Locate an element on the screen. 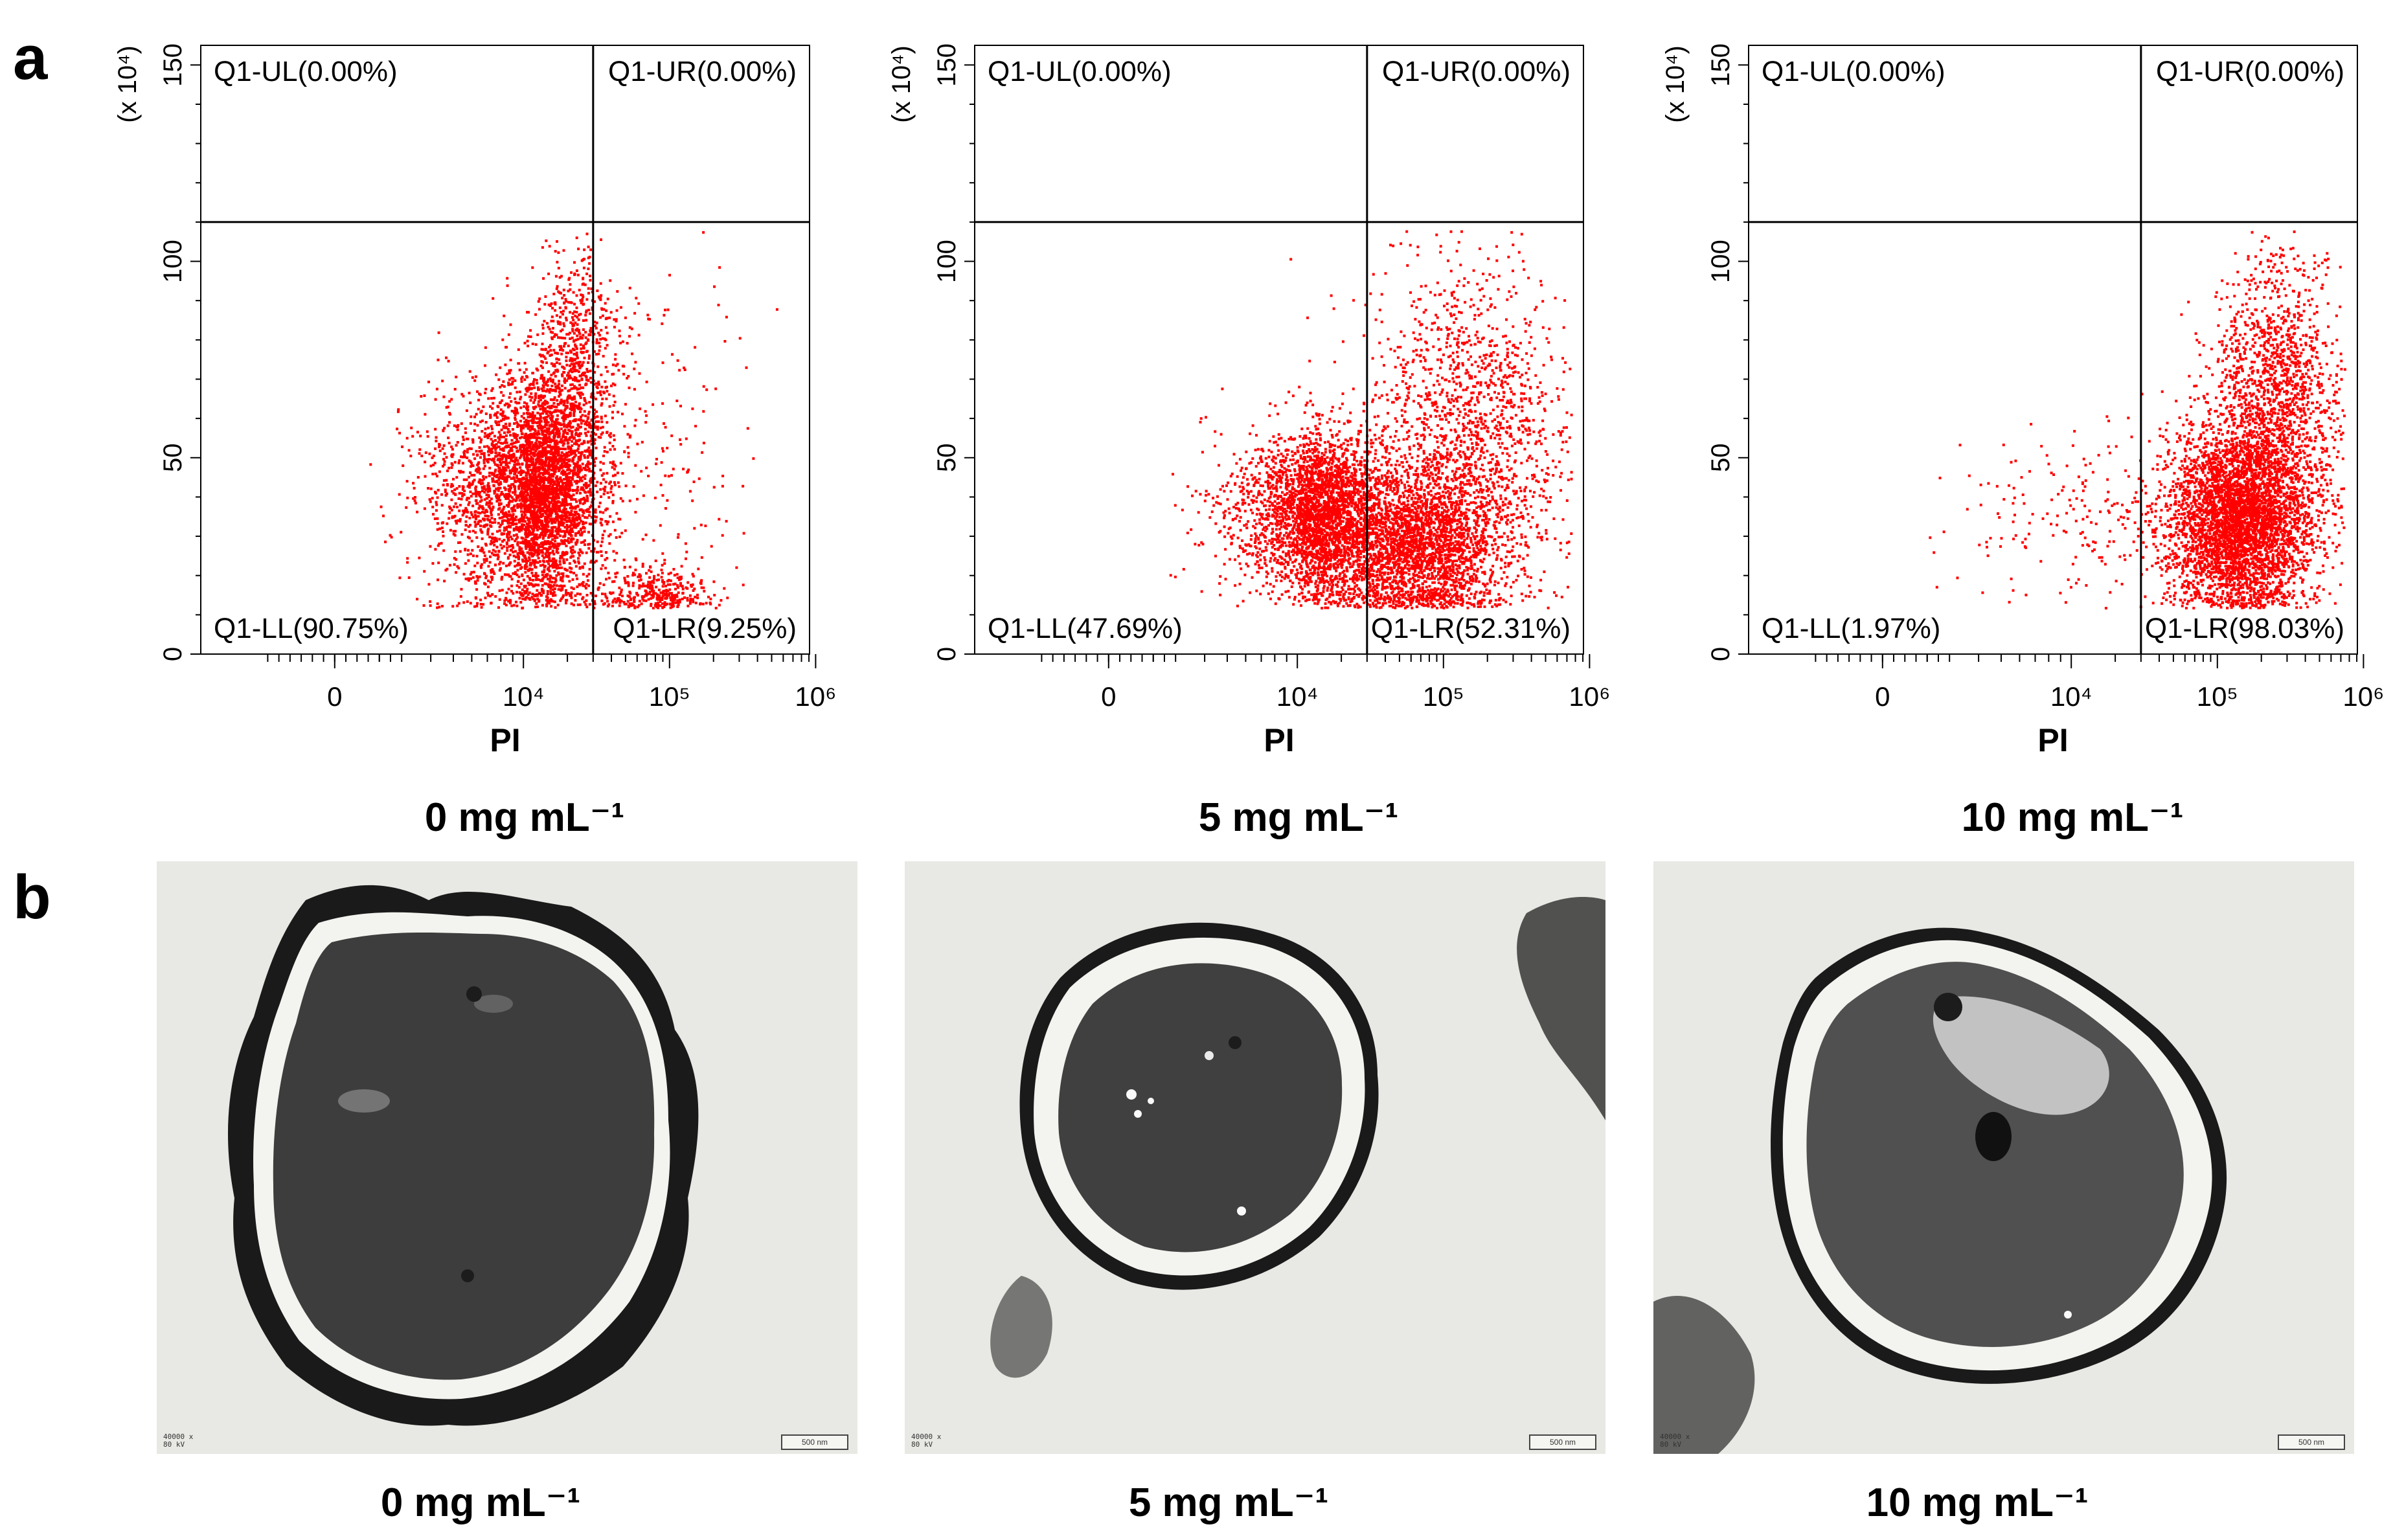 The width and height of the screenshot is (2393, 1540). quadrant-label-lower-left: Q1-LL(47.69%) is located at coordinates (1085, 628).